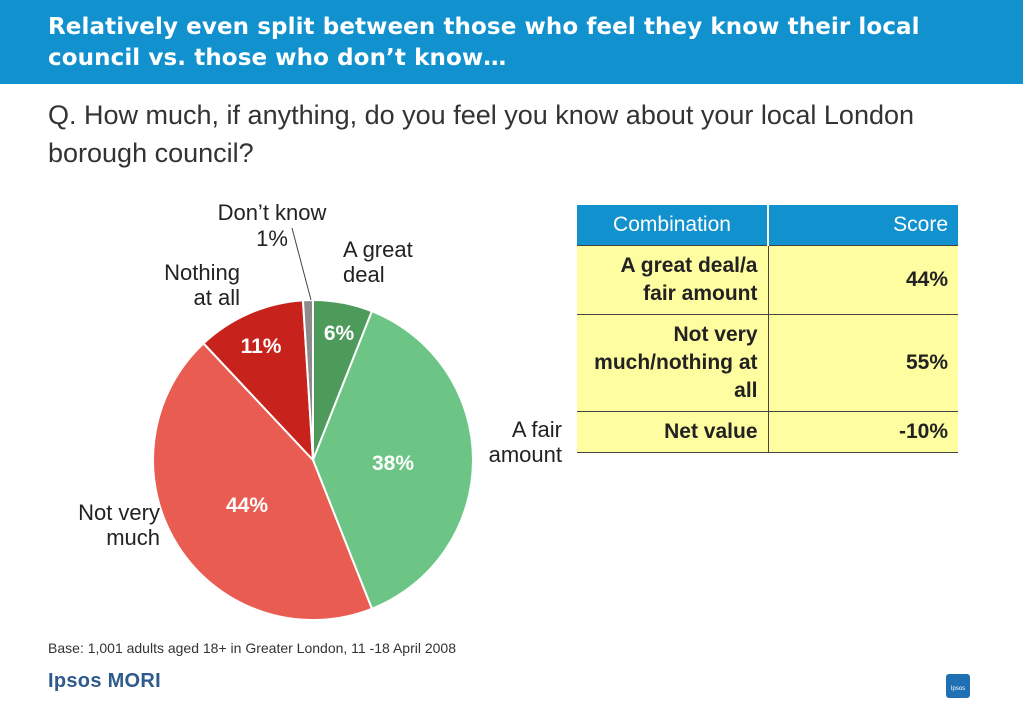  I want to click on leader-line, so click(301, 264).